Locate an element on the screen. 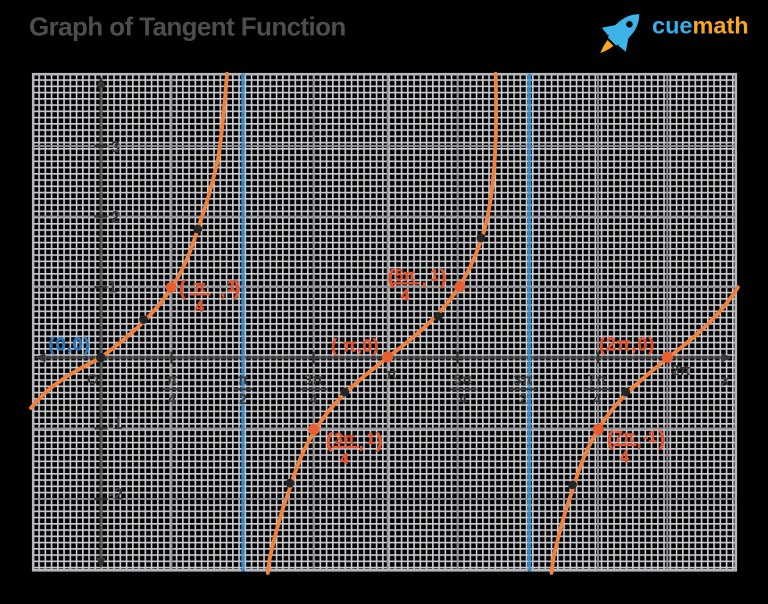  svg-text: -2 is located at coordinates (115, 495).